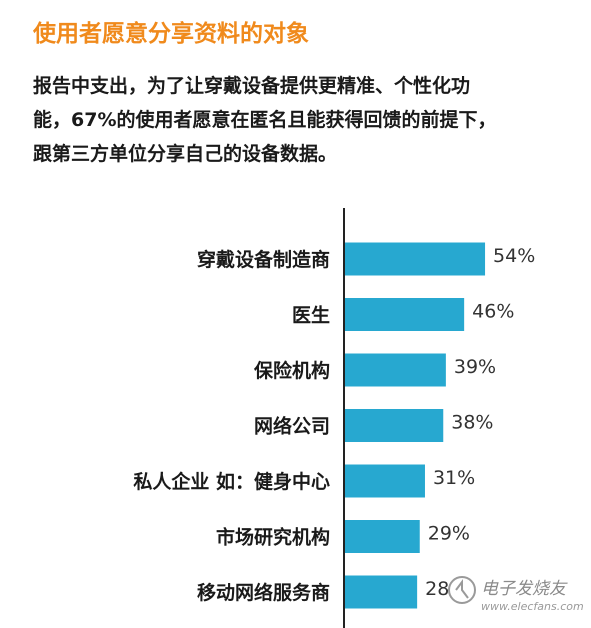  What do you see at coordinates (231, 481) in the screenshot?
I see `category-label-5: 私人企业 如：健身中心` at bounding box center [231, 481].